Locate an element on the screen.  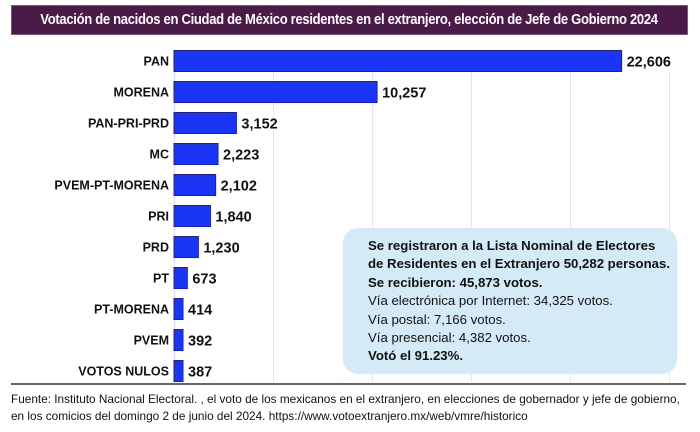
category-label: PAN is located at coordinates (156, 62).